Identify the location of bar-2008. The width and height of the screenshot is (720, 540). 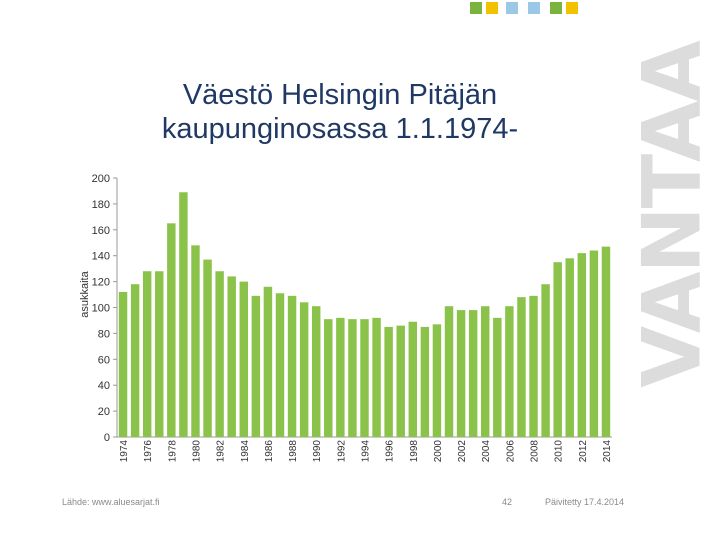
(533, 366).